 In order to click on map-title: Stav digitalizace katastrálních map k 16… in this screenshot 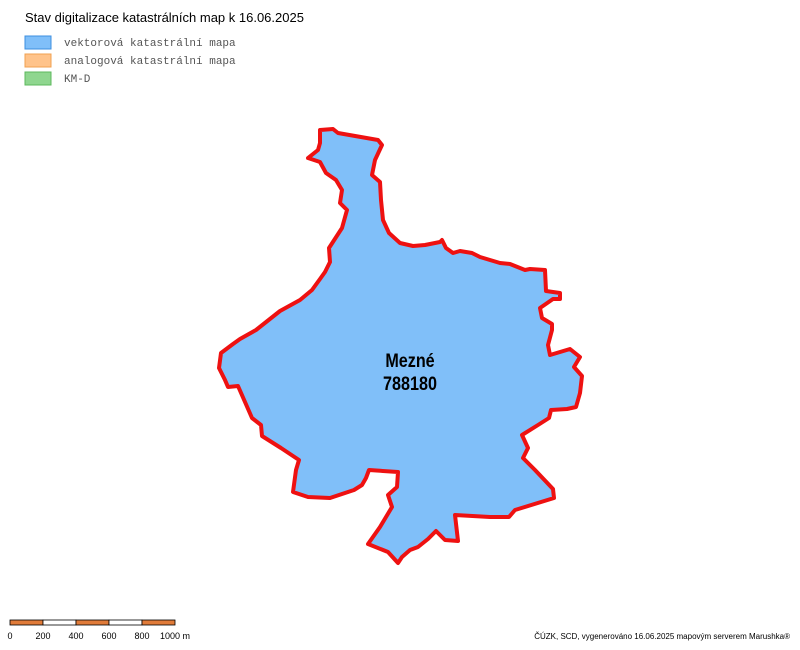, I will do `click(164, 17)`.